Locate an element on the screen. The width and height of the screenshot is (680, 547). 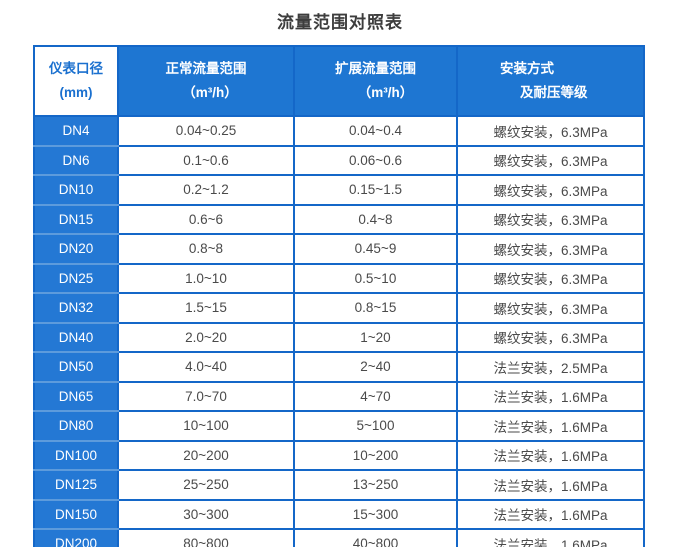
header-normal-flow-range: 正常流量范围 （m³/h） is located at coordinates (206, 81).